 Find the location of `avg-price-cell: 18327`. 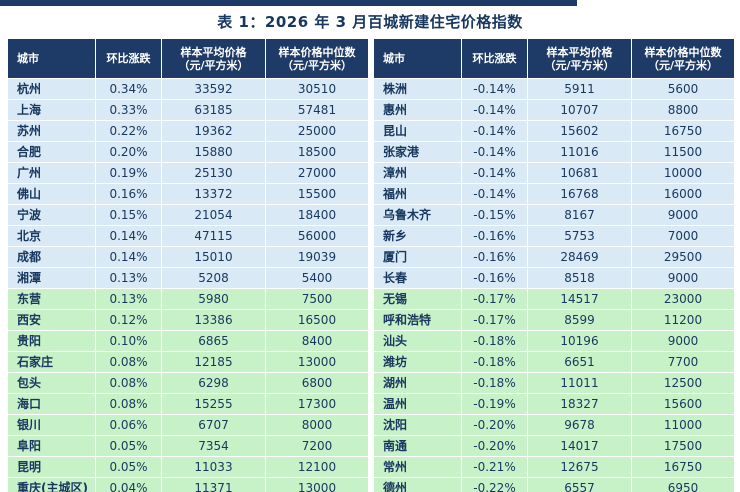

avg-price-cell: 18327 is located at coordinates (579, 404).